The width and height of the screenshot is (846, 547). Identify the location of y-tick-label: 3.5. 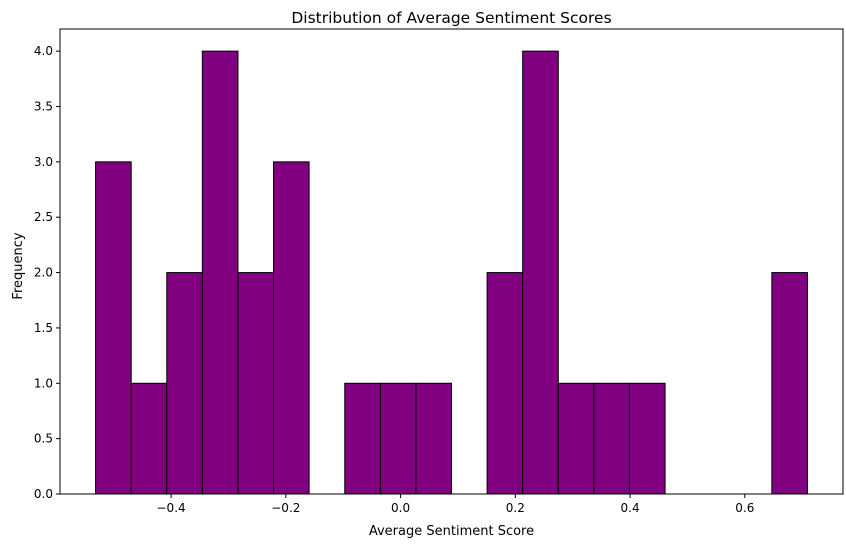
(43, 107).